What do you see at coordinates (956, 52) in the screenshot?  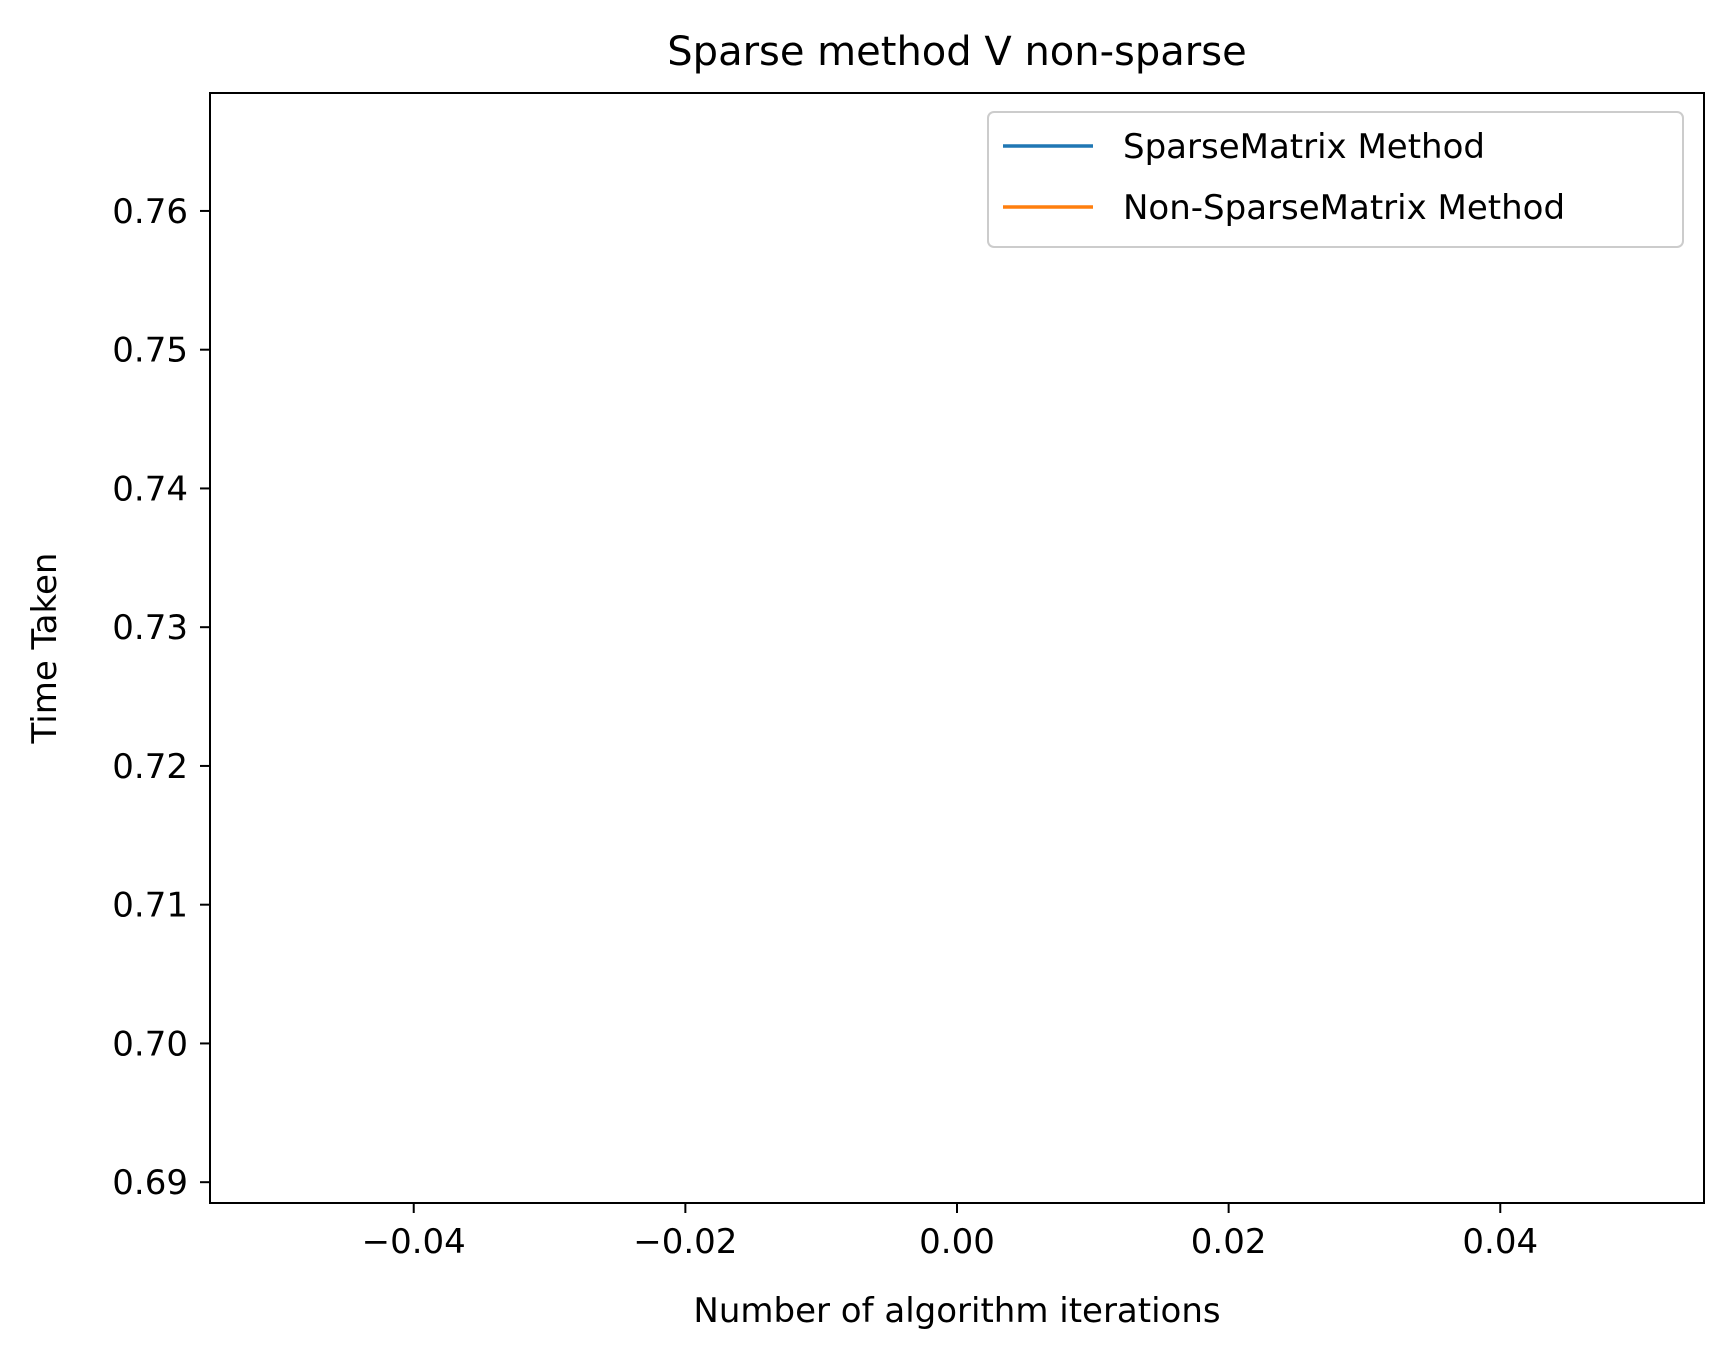 I see `chart-title: Sparse method V non-sparse` at bounding box center [956, 52].